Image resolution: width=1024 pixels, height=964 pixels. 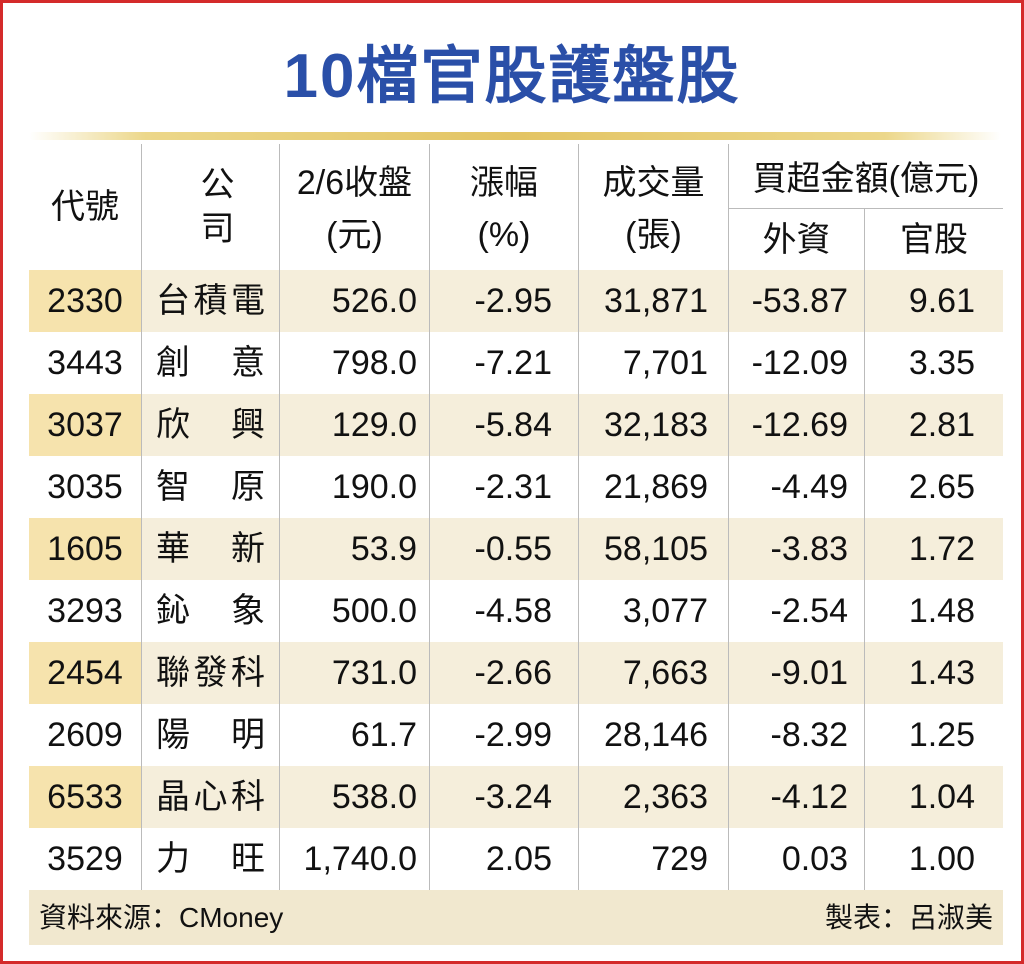 What do you see at coordinates (85, 735) in the screenshot?
I see `stock-code: 2609` at bounding box center [85, 735].